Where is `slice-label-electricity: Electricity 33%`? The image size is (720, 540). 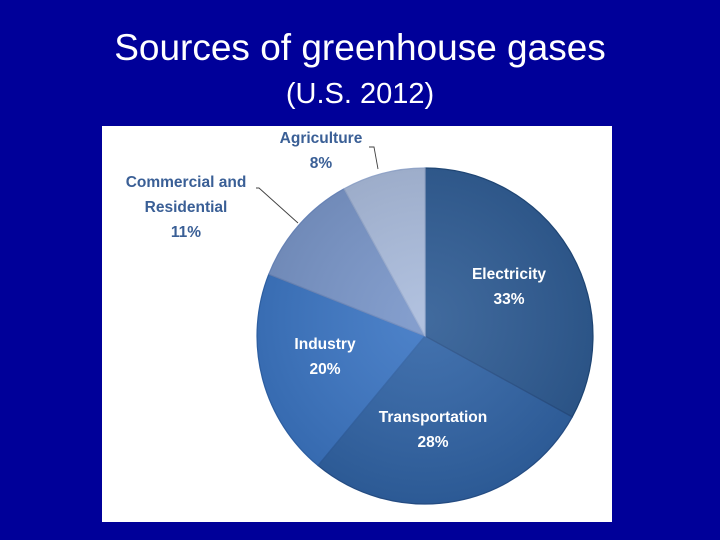
slice-label-electricity: Electricity 33% is located at coordinates (509, 287).